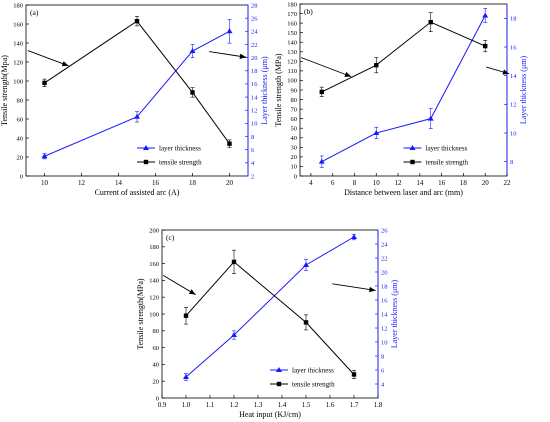 Image resolution: width=550 pixels, height=422 pixels. I want to click on y-left-tick-label: 40, so click(156, 365).